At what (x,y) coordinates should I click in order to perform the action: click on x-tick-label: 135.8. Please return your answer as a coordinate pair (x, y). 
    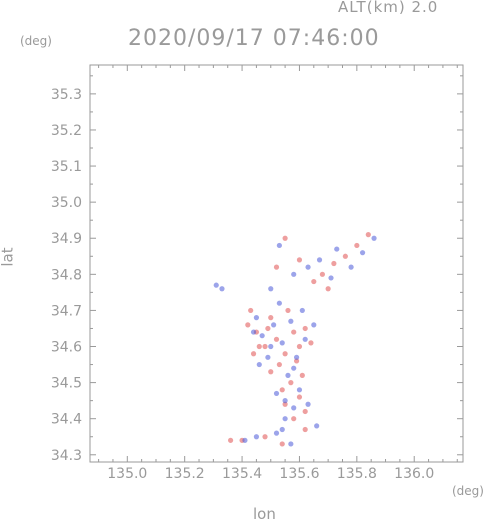
    Looking at the image, I should click on (357, 474).